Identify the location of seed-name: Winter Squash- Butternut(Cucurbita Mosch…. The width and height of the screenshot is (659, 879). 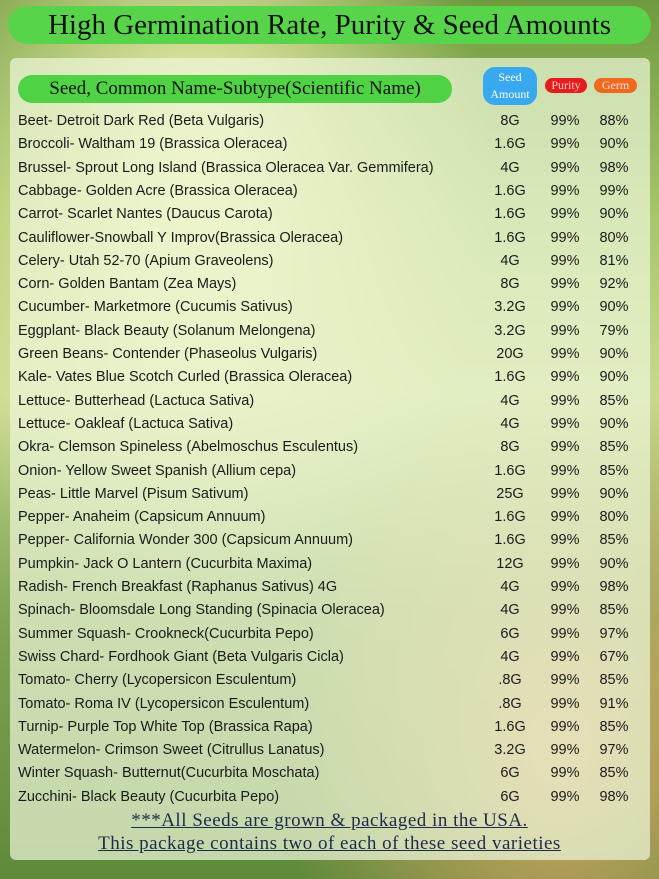
(169, 773).